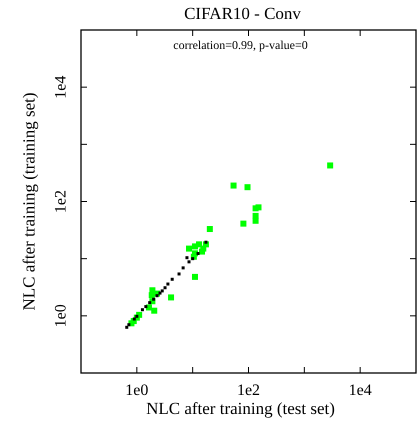 This screenshot has height=423, width=417. I want to click on y-tick-label: 1e4, so click(61, 87).